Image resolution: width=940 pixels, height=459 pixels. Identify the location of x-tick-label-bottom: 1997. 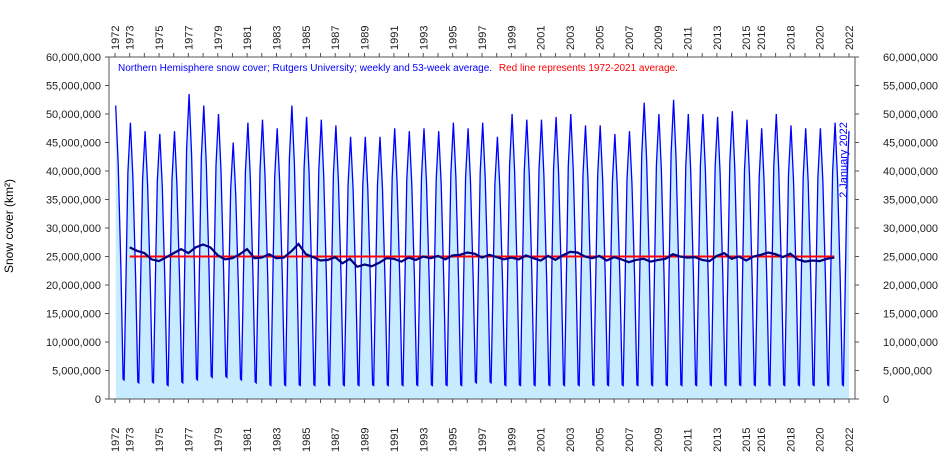
(483, 440).